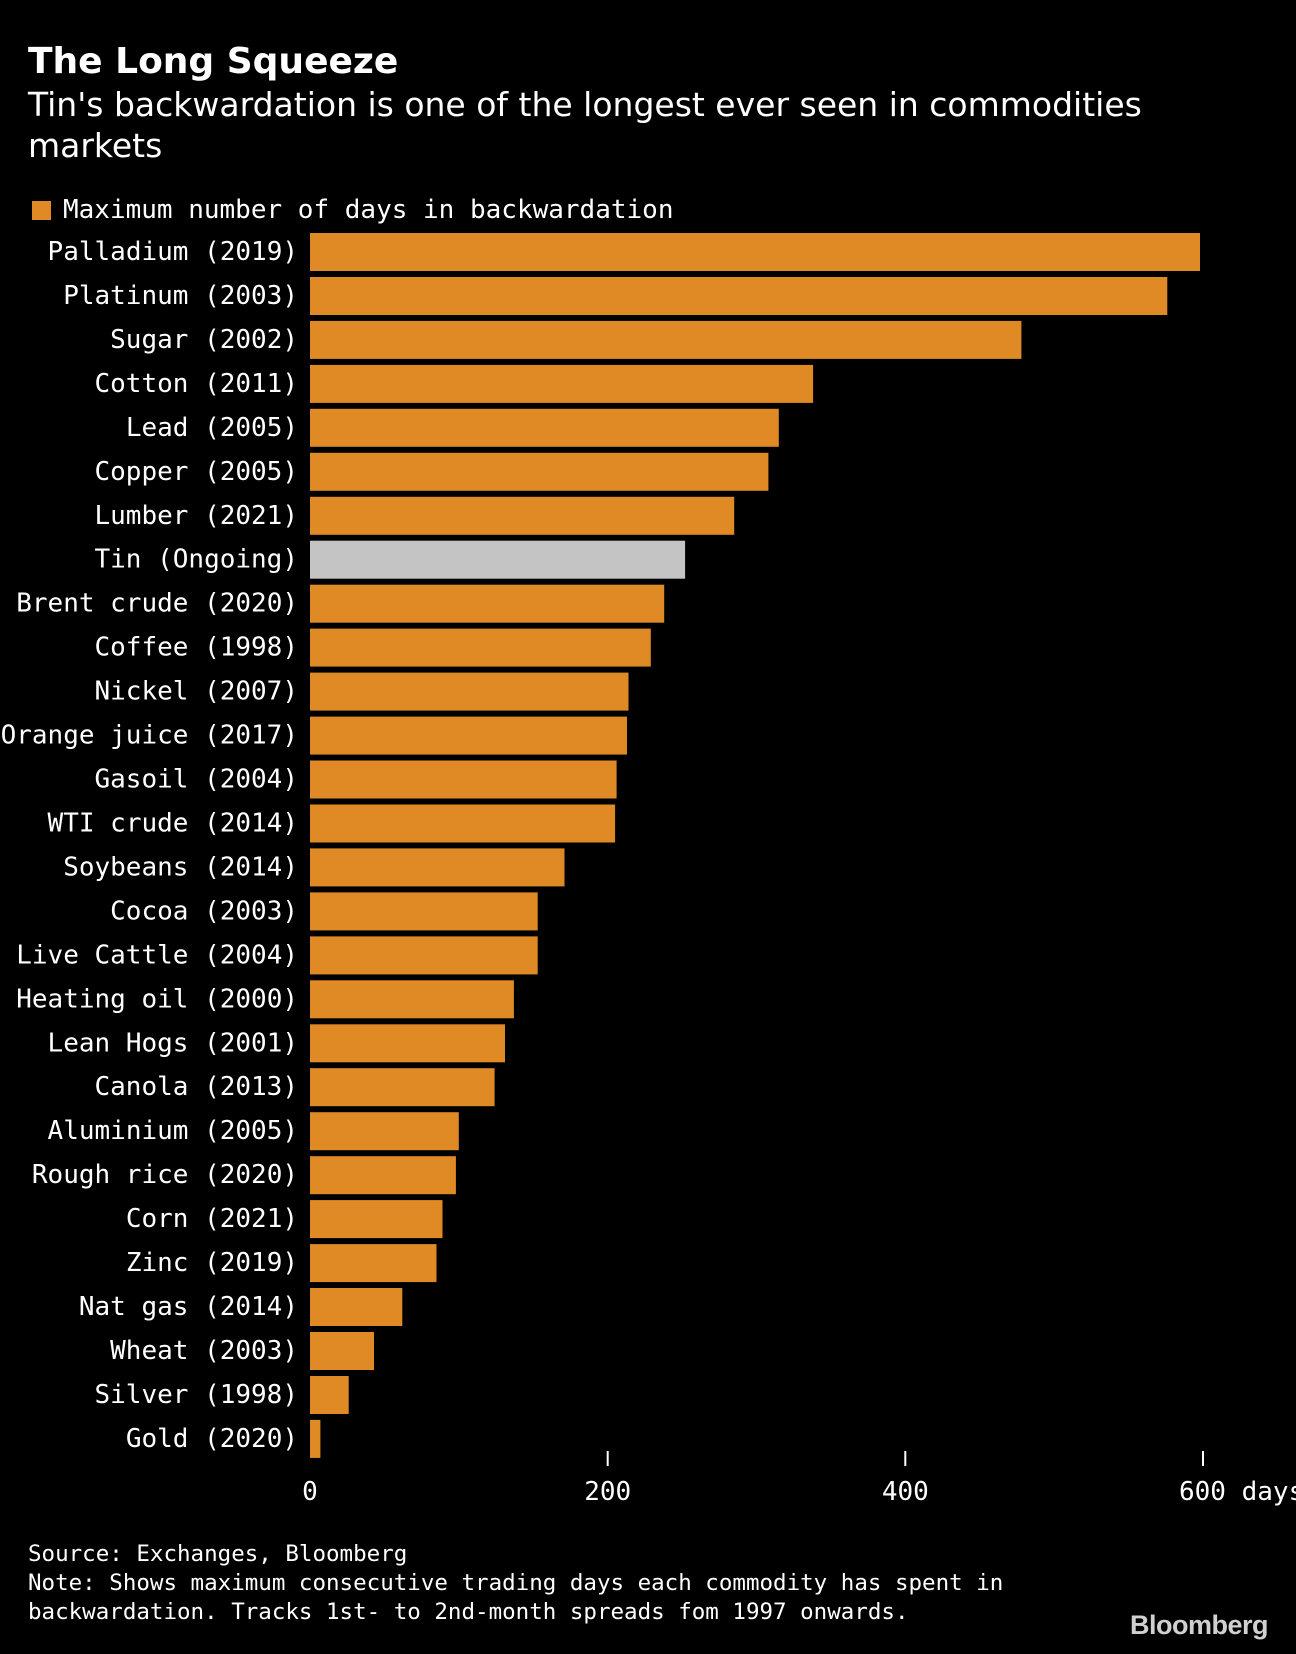 The height and width of the screenshot is (1654, 1296). Describe the element at coordinates (905, 1492) in the screenshot. I see `x-tick-label: 400` at that location.